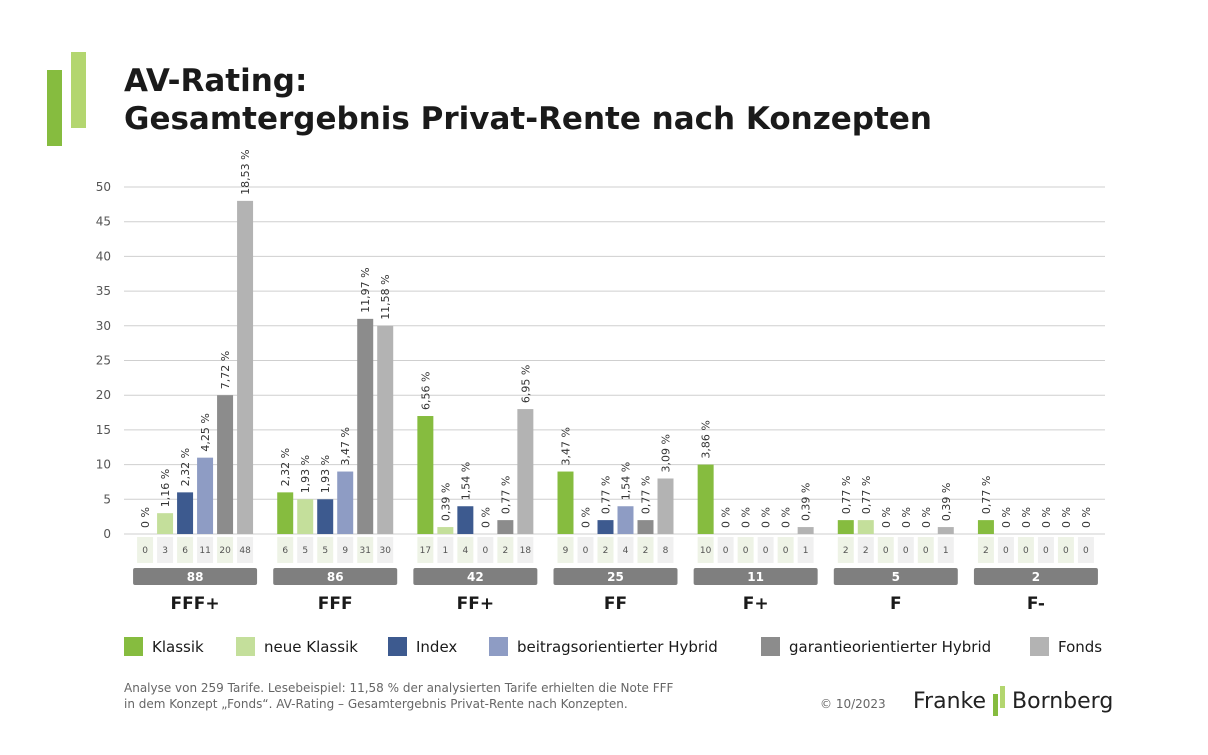 The height and width of the screenshot is (755, 1208). Describe the element at coordinates (103, 430) in the screenshot. I see `y-tick-label: 15` at that location.